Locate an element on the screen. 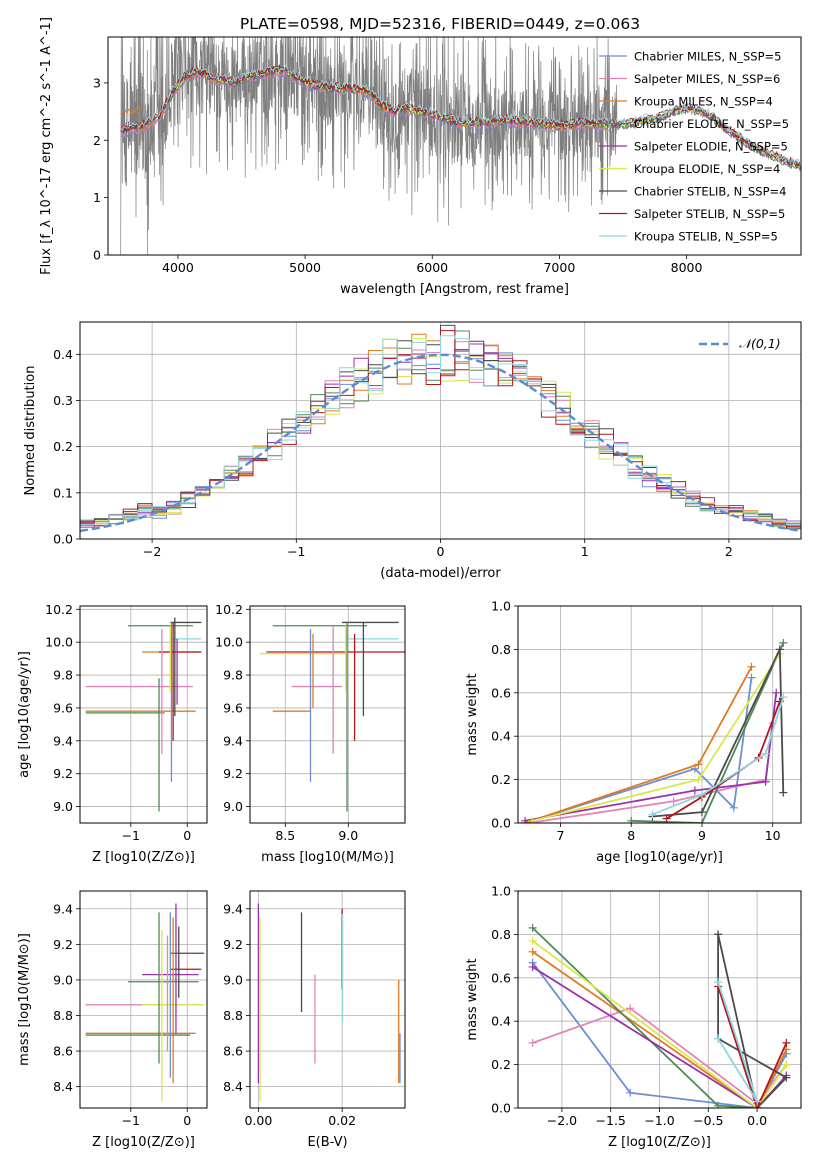 The image size is (819, 1170). legend-label: Salpeter MILES, N_SSP=6 is located at coordinates (707, 79).